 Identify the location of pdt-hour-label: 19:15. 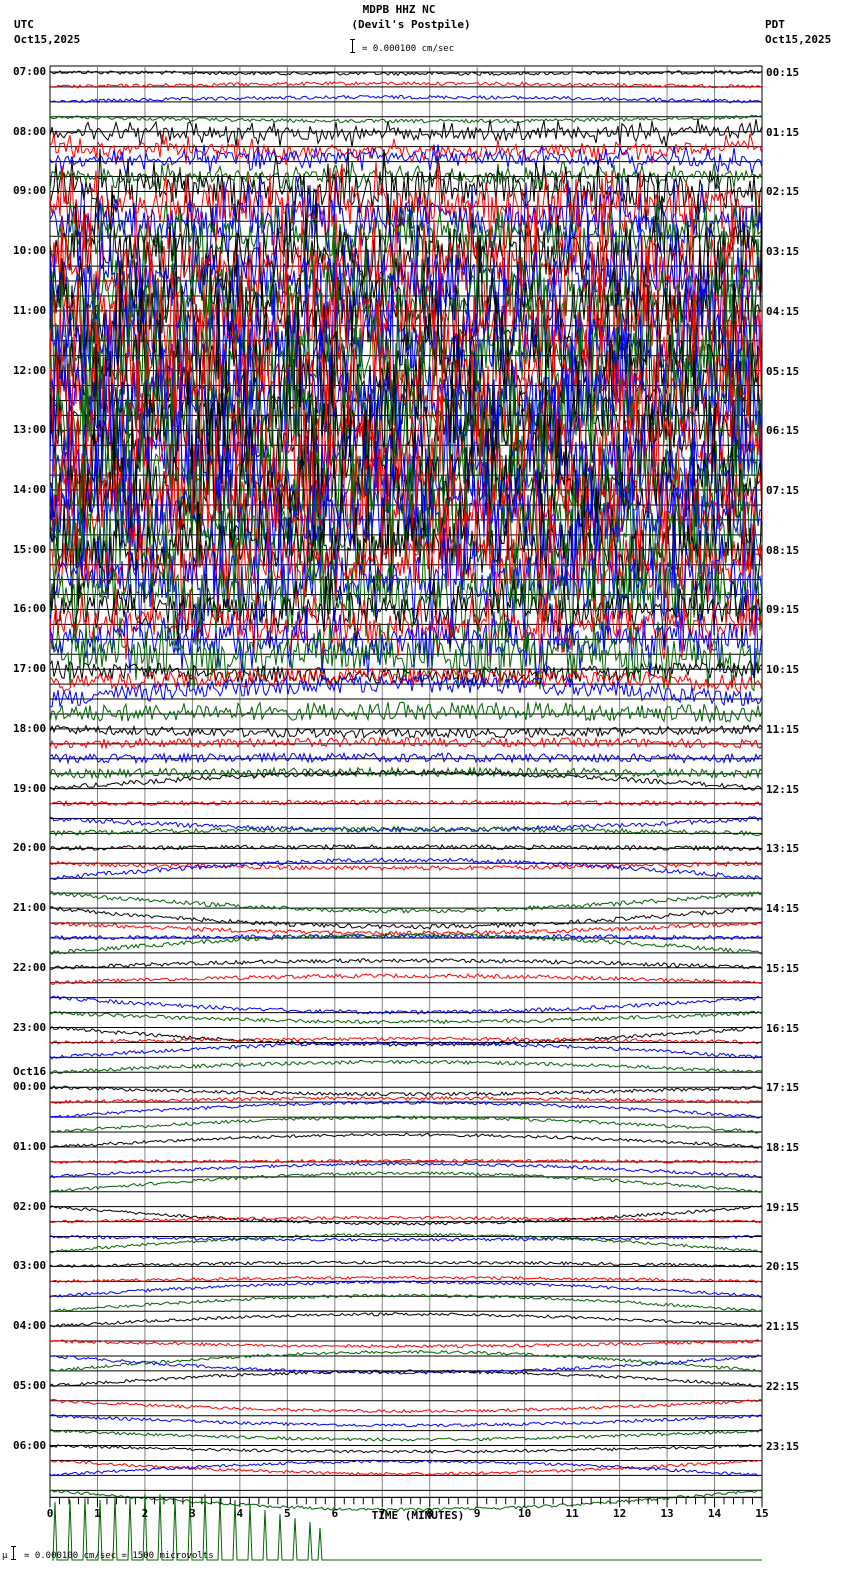
(783, 1207).